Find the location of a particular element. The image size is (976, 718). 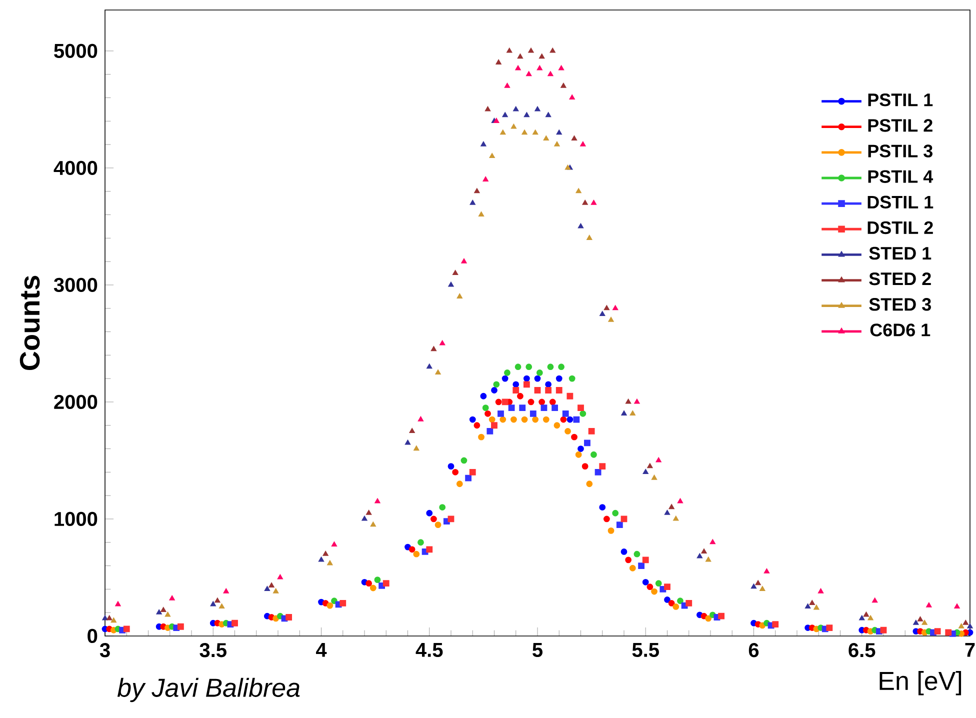

text: by Javi Balibrea is located at coordinates (208, 690).